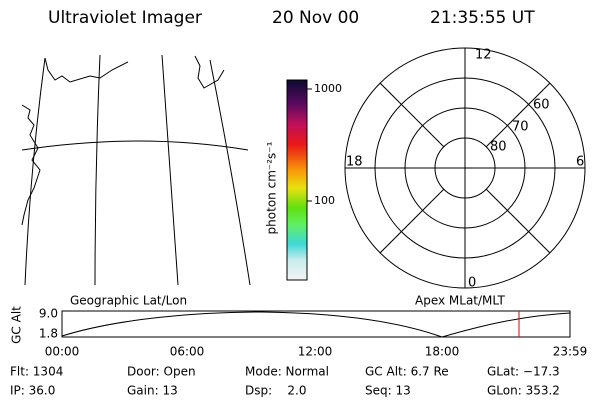 This screenshot has width=600, height=400. I want to click on status-field: Gain: 13, so click(152, 391).